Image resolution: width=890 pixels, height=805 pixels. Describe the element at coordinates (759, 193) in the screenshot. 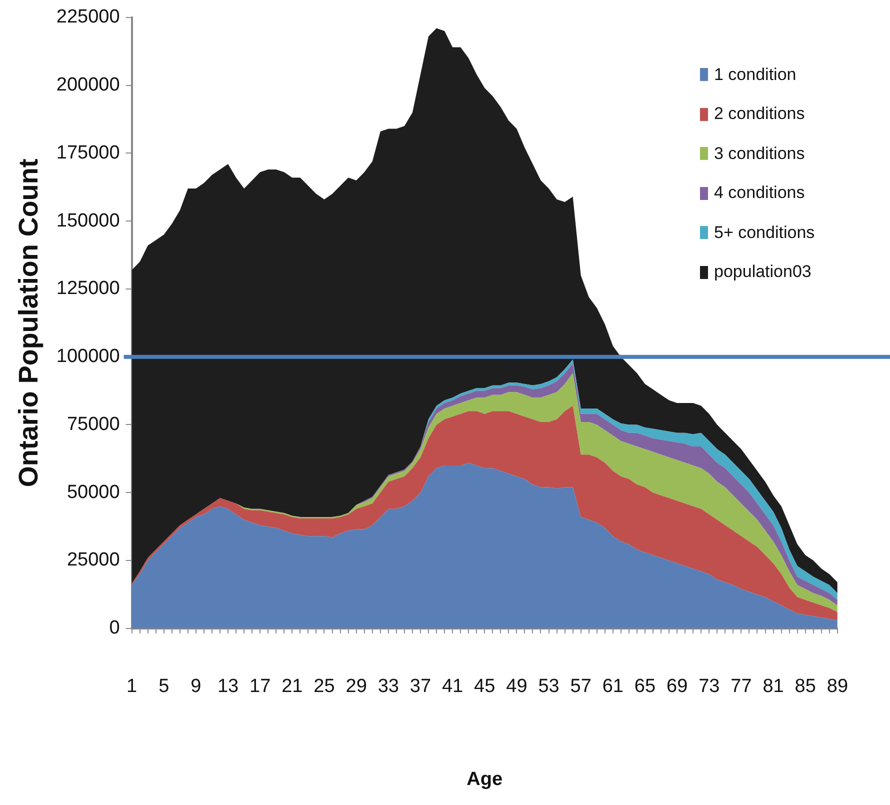

I see `legend-label: 4 conditions` at that location.